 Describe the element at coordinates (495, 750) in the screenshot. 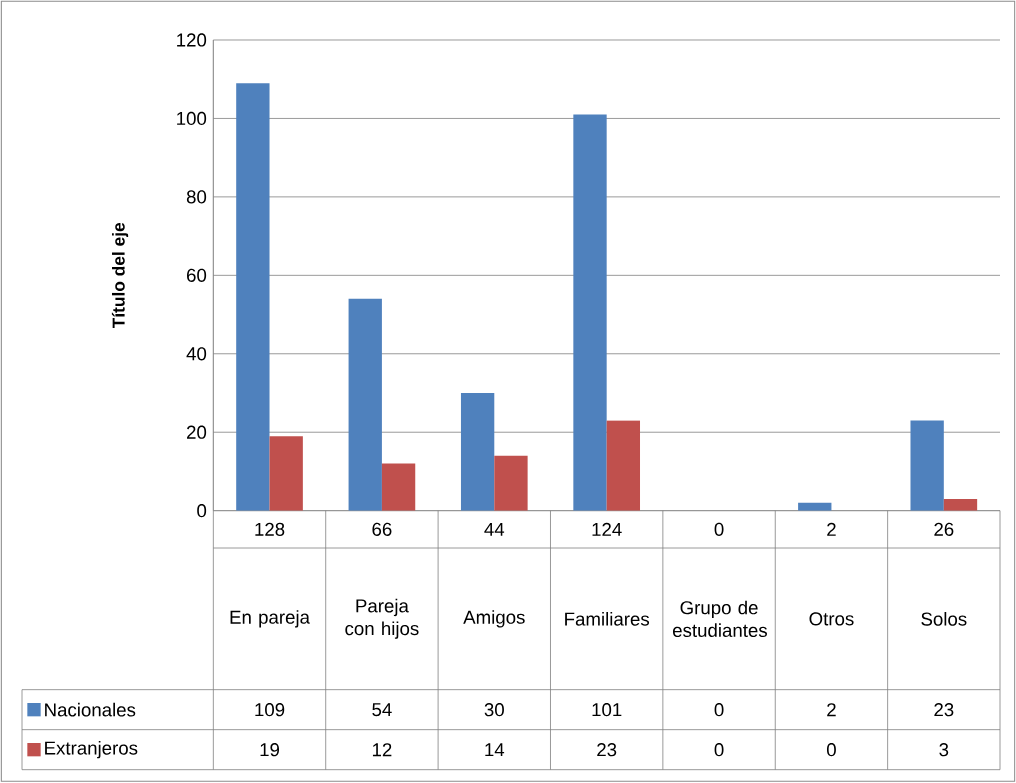

I see `data-label: 14` at that location.